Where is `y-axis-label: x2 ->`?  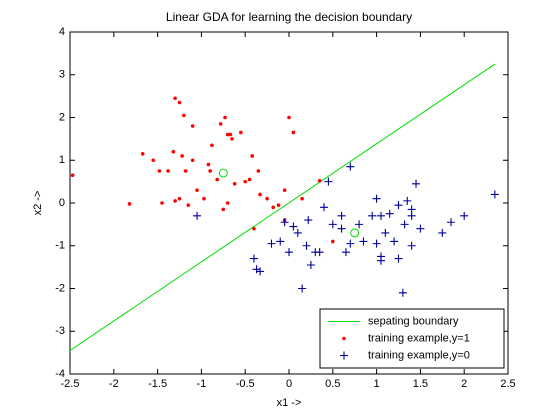
y-axis-label: x2 -> is located at coordinates (38, 203).